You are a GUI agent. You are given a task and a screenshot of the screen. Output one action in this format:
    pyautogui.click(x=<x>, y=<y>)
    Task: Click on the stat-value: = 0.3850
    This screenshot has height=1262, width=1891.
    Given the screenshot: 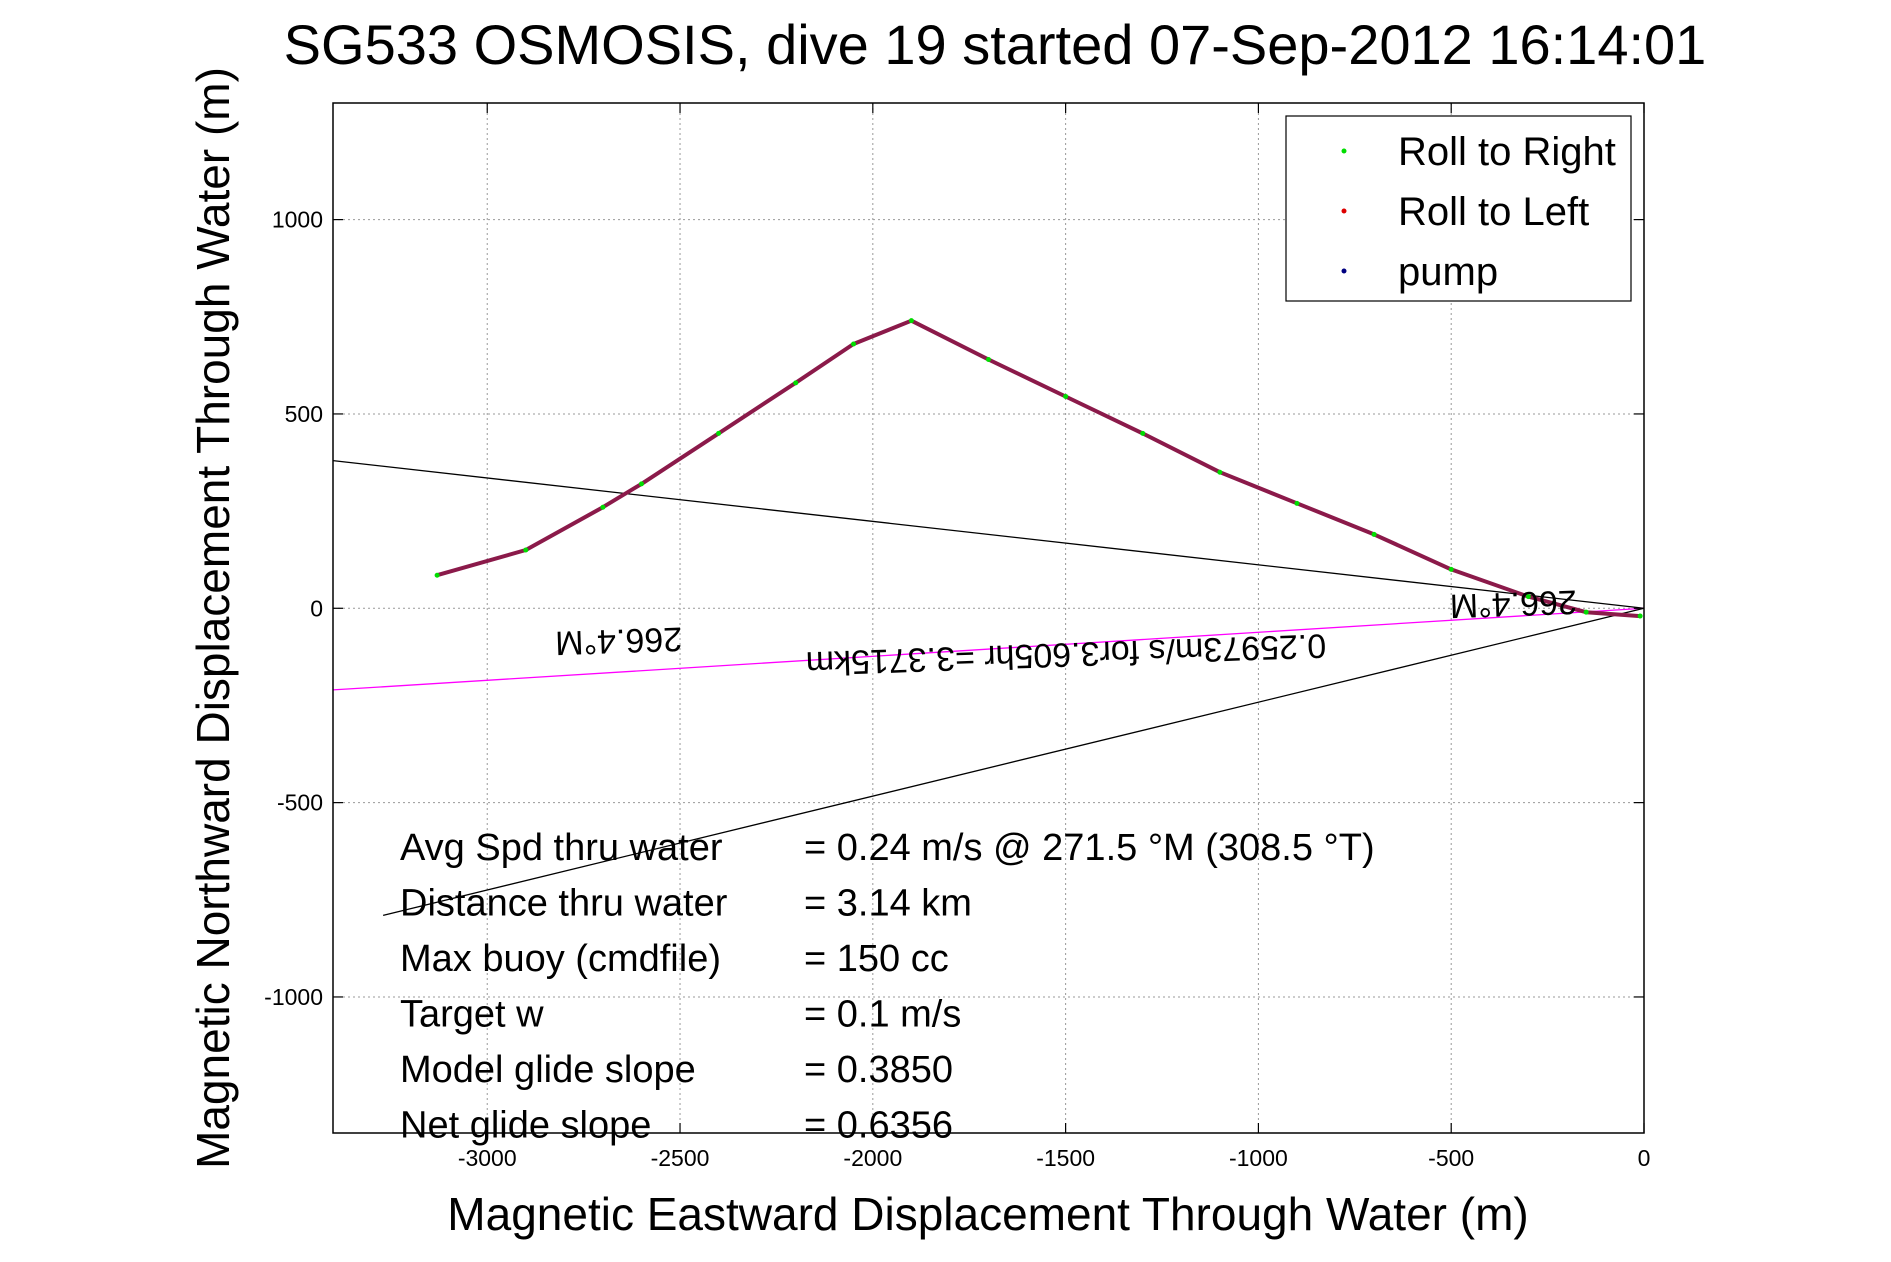 What is the action you would take?
    pyautogui.click(x=878, y=1070)
    